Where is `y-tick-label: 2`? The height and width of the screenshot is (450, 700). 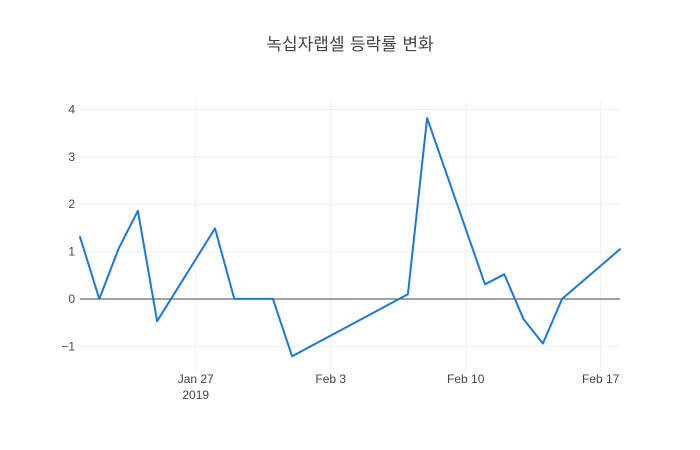 y-tick-label: 2 is located at coordinates (71, 204).